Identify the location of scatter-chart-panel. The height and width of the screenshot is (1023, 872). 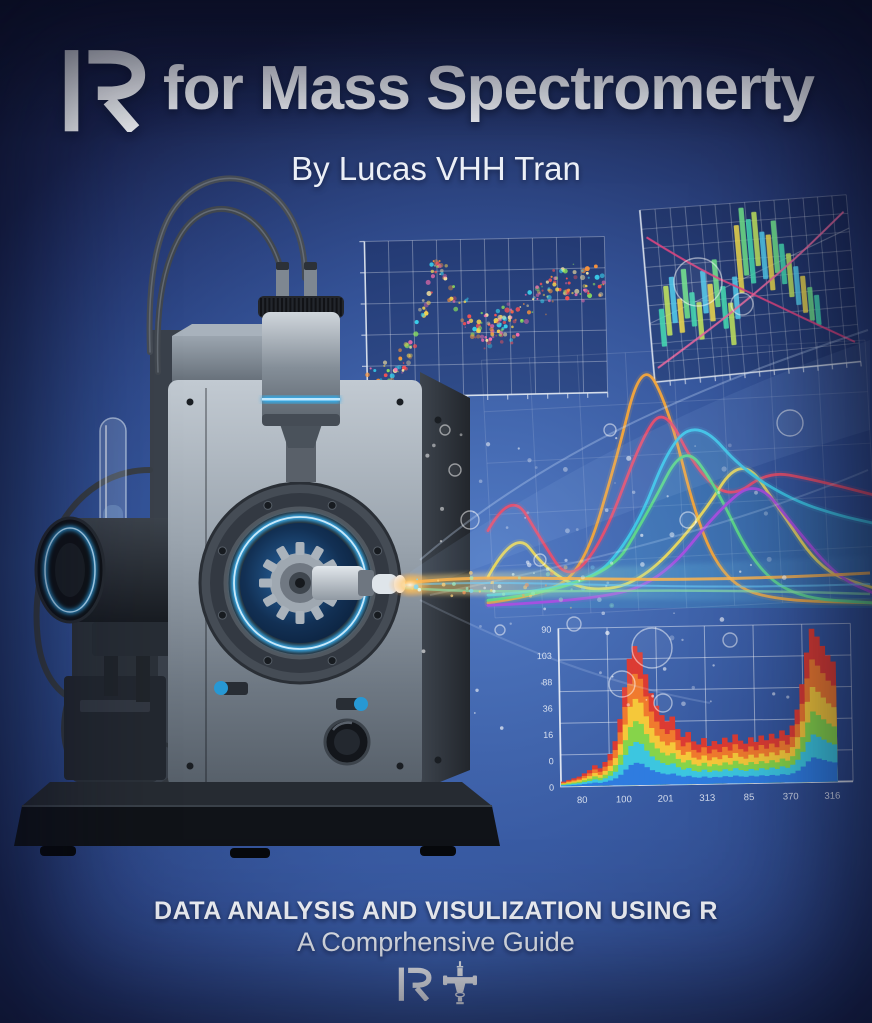
(484, 319).